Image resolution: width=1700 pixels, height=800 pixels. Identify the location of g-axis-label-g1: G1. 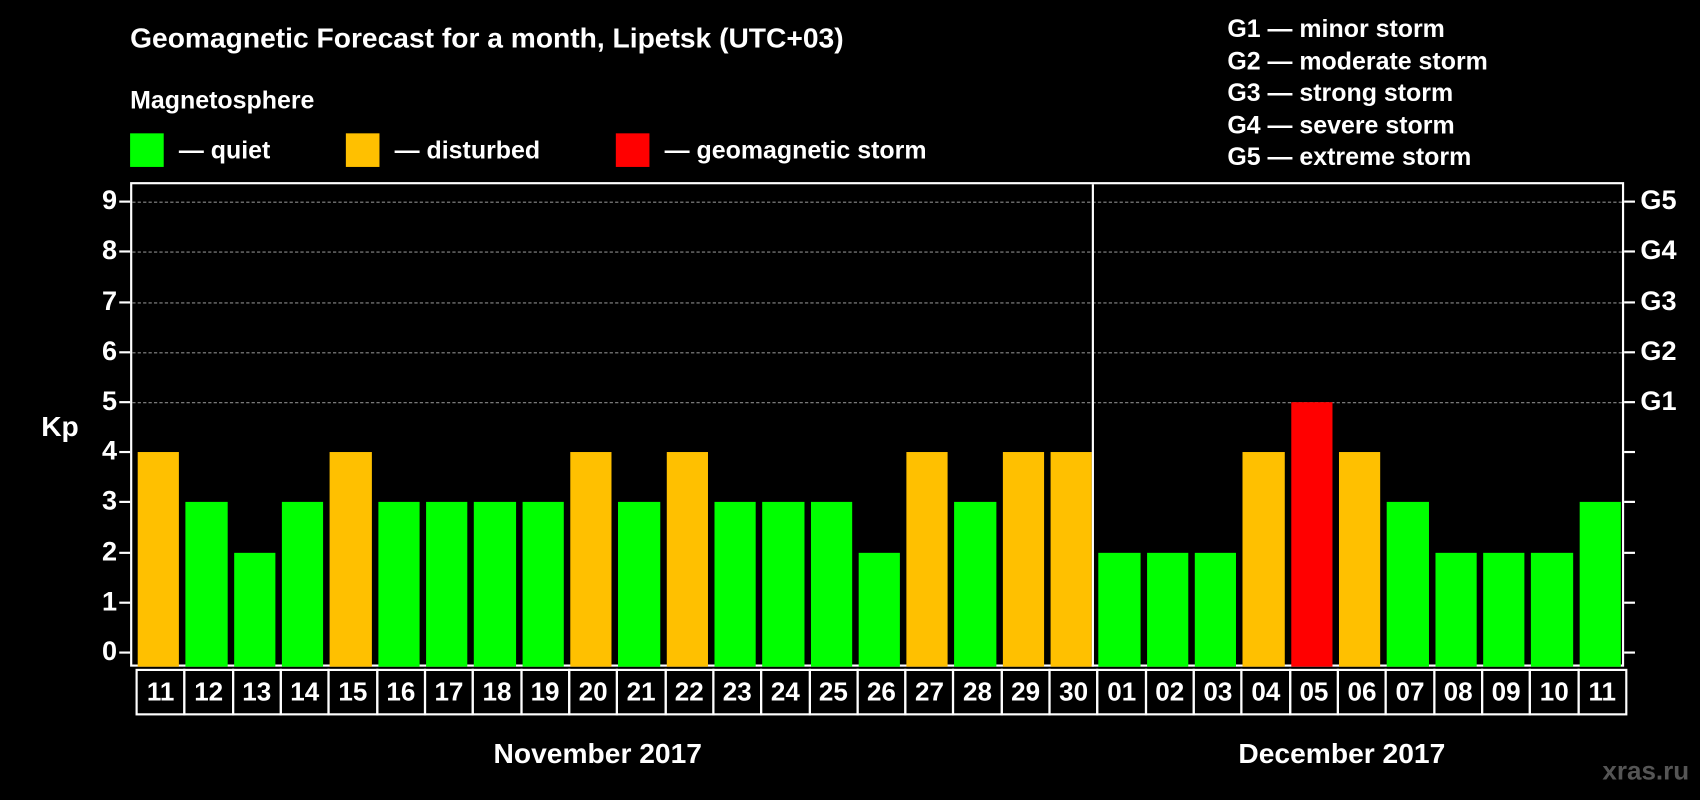
(1658, 401).